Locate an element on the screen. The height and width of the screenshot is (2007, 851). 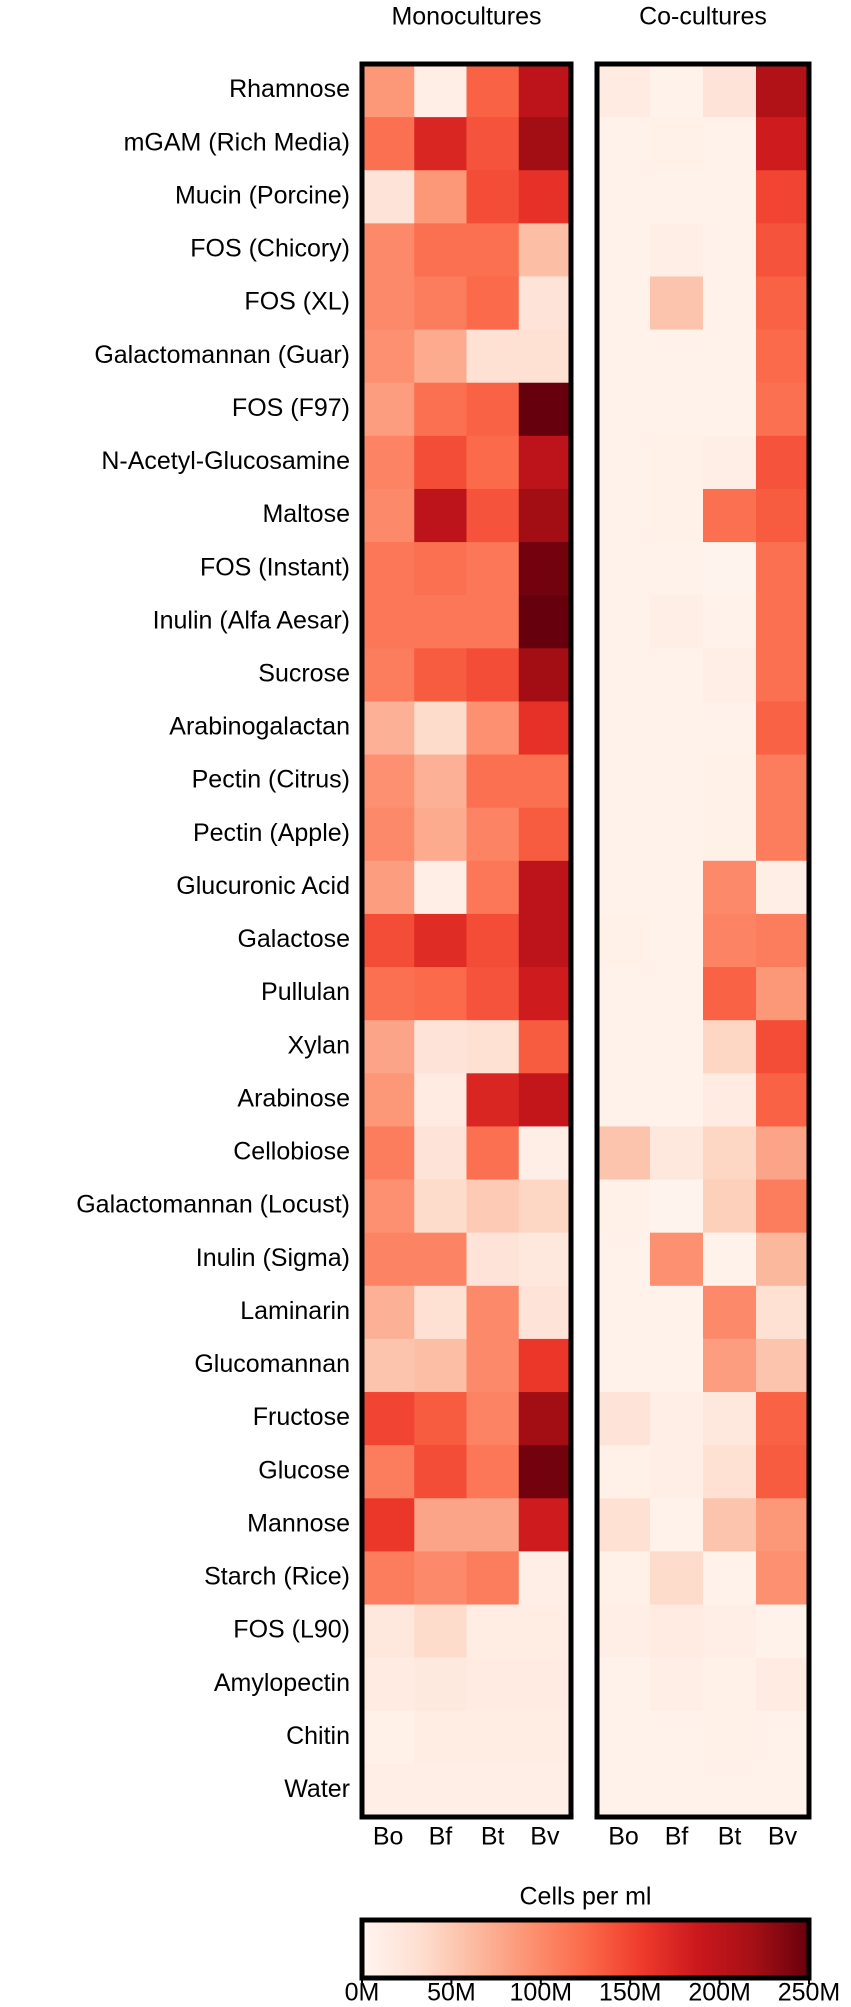
row-label: Glucuronic Acid is located at coordinates (263, 886).